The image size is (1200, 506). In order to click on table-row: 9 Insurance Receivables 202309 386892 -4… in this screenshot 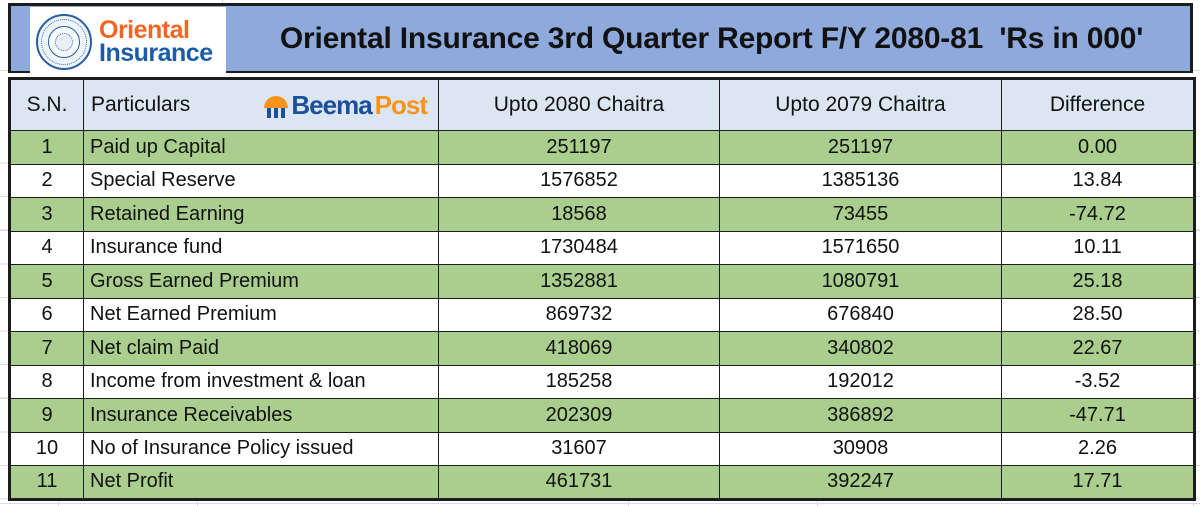, I will do `click(602, 415)`.